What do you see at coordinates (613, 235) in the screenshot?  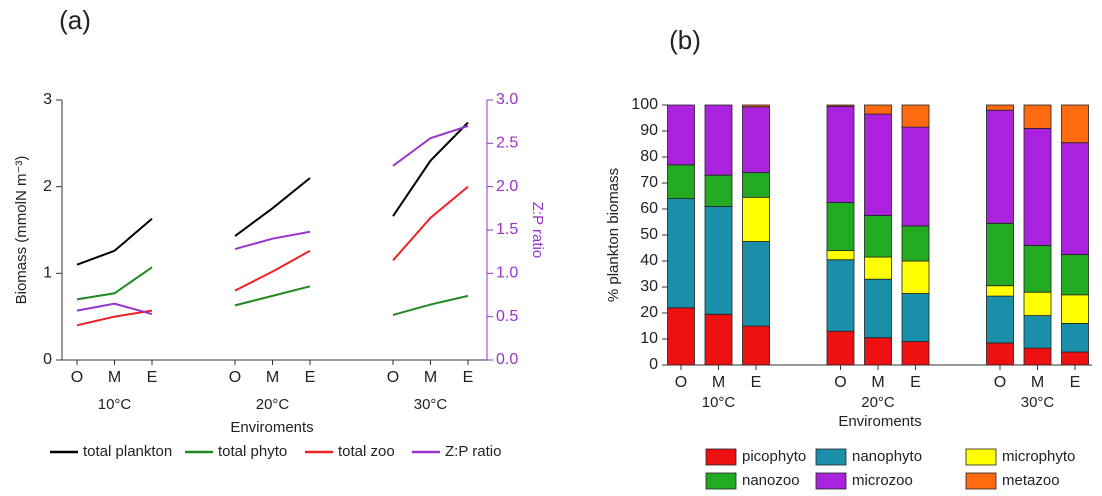 I see `y-axis-label: % plankton biomass` at bounding box center [613, 235].